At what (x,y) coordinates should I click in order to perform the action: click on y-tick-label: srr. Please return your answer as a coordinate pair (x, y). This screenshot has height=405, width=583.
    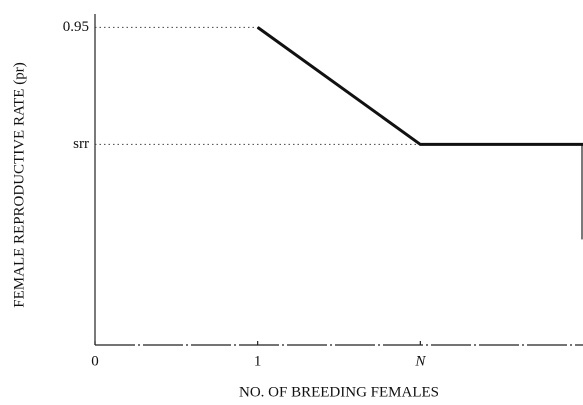
    Looking at the image, I should click on (81, 144).